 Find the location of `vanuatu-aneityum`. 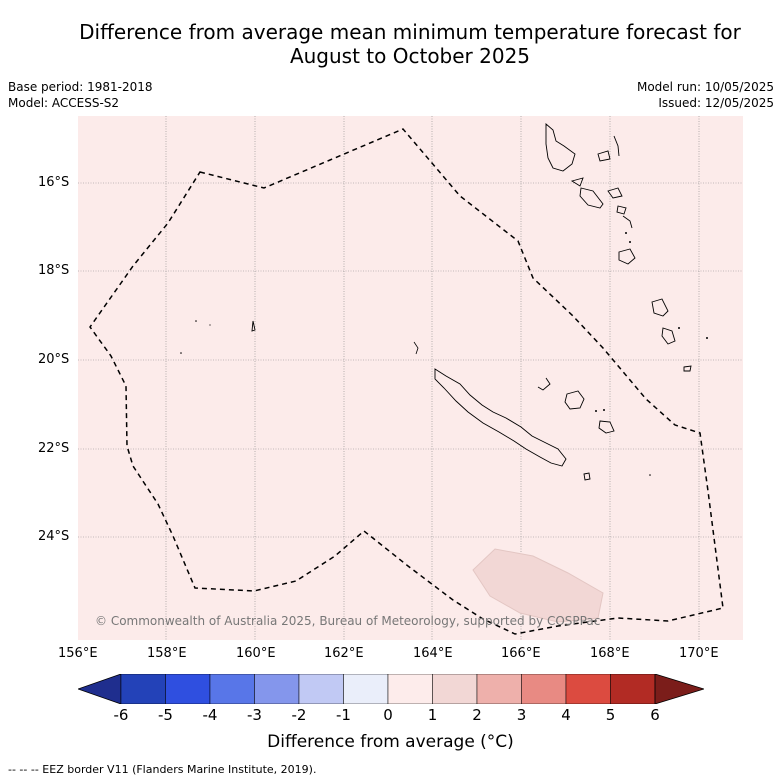

vanuatu-aneityum is located at coordinates (687, 368).